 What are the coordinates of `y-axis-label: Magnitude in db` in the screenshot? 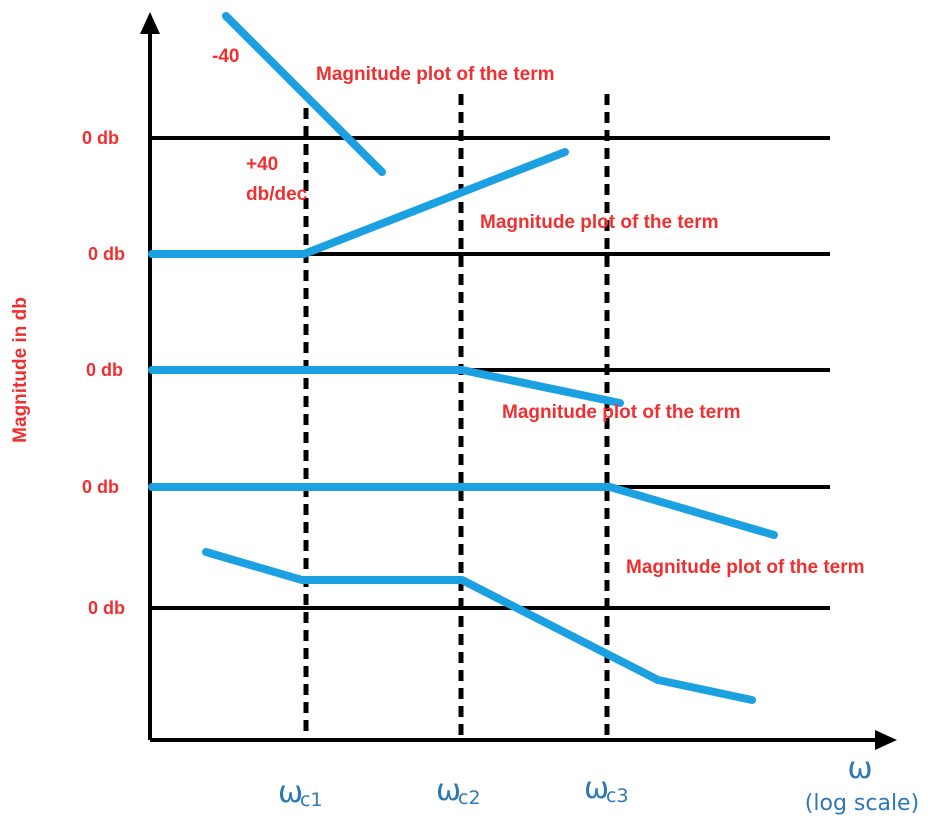 It's located at (20, 370).